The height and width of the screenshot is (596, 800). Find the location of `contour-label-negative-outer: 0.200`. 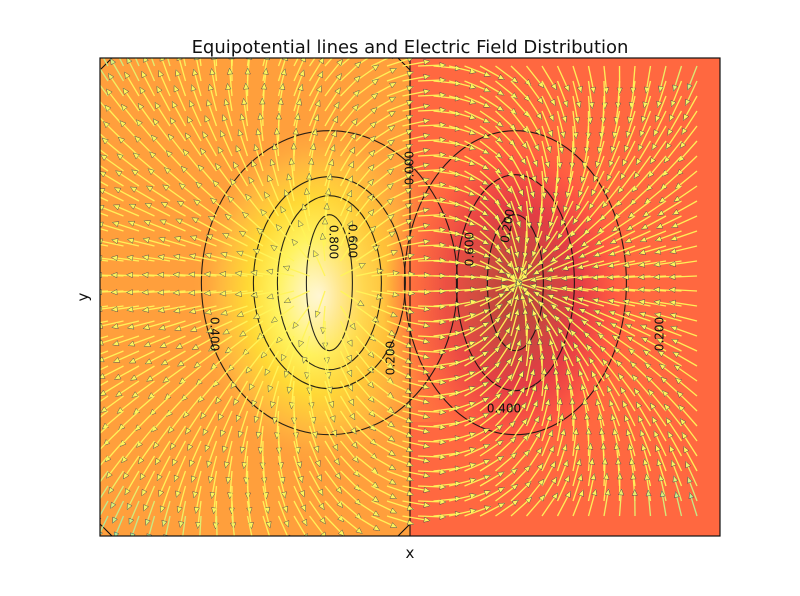

contour-label-negative-outer: 0.200 is located at coordinates (660, 334).